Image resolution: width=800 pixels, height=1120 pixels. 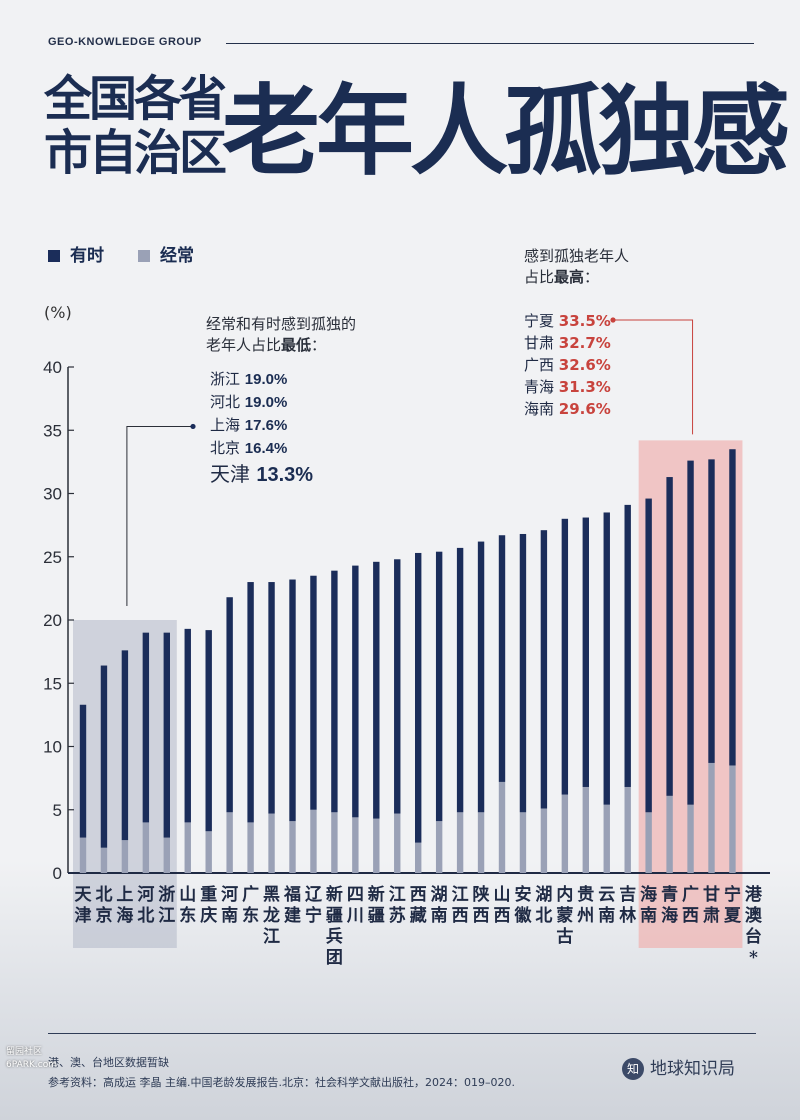 I want to click on legend-label-sometimes: 有时, so click(x=87, y=256).